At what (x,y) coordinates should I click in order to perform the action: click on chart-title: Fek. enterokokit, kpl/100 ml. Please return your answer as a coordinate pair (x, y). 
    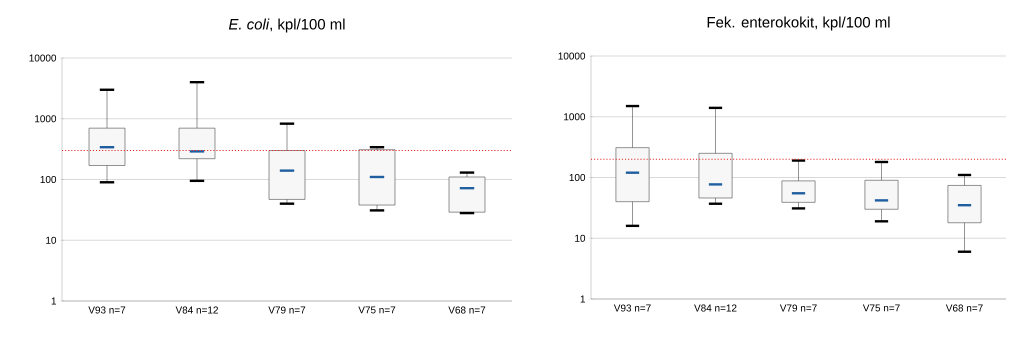
    Looking at the image, I should click on (798, 23).